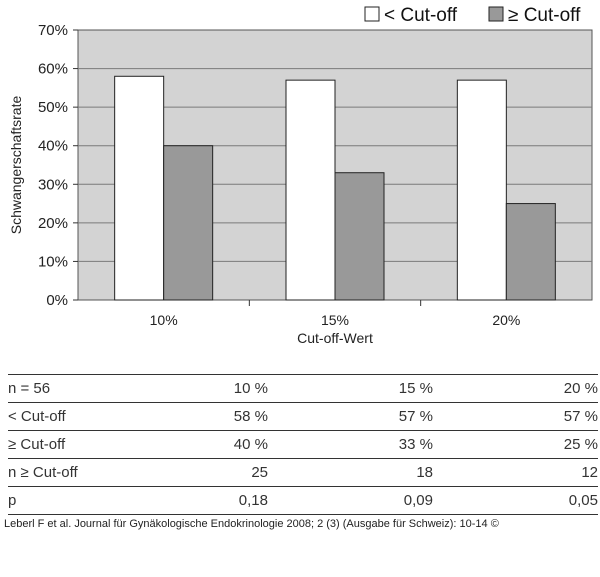 The width and height of the screenshot is (600, 577). What do you see at coordinates (515, 444) in the screenshot?
I see `table-cell: 25 %` at bounding box center [515, 444].